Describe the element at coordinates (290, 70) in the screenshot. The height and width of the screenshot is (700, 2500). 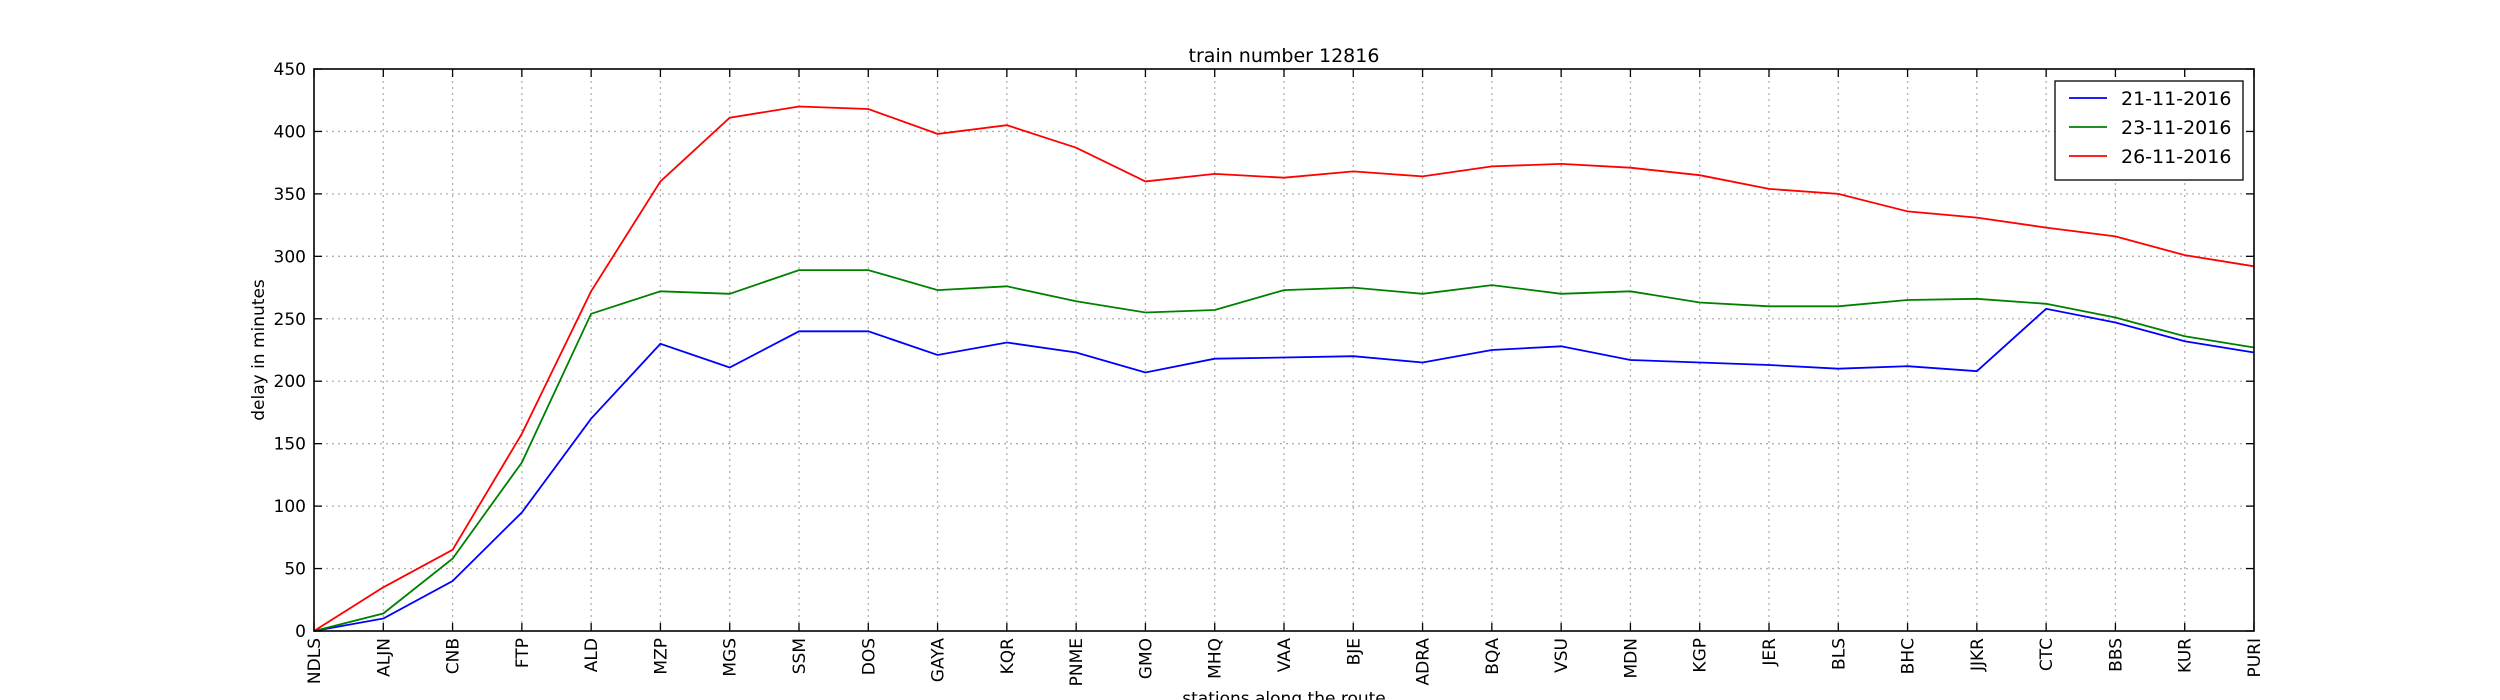
I see `y-tick-label: 450` at that location.